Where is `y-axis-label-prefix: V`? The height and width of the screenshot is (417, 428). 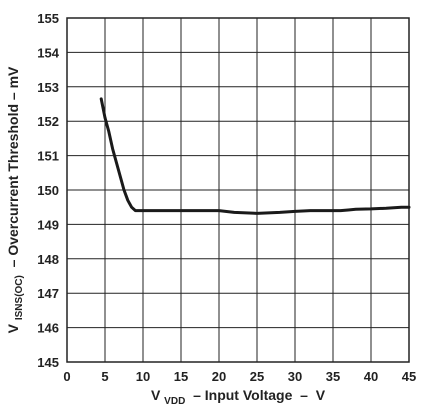 y-axis-label-prefix: V is located at coordinates (13, 328).